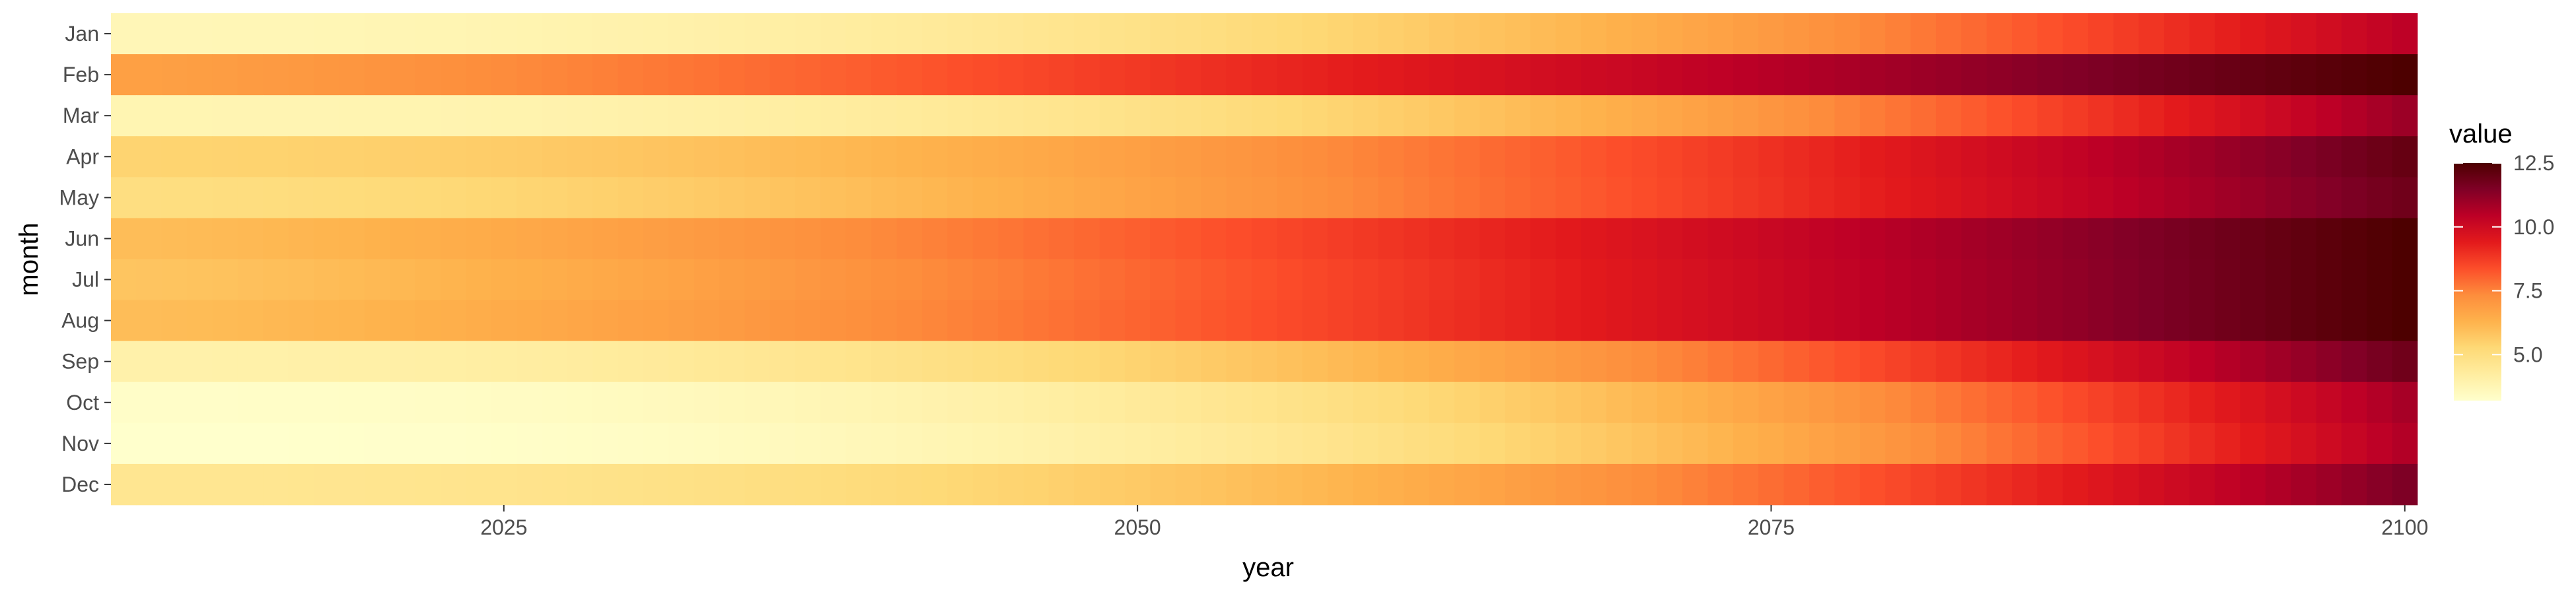  I want to click on heatmap-cell-jul-2011, so click(149, 279).